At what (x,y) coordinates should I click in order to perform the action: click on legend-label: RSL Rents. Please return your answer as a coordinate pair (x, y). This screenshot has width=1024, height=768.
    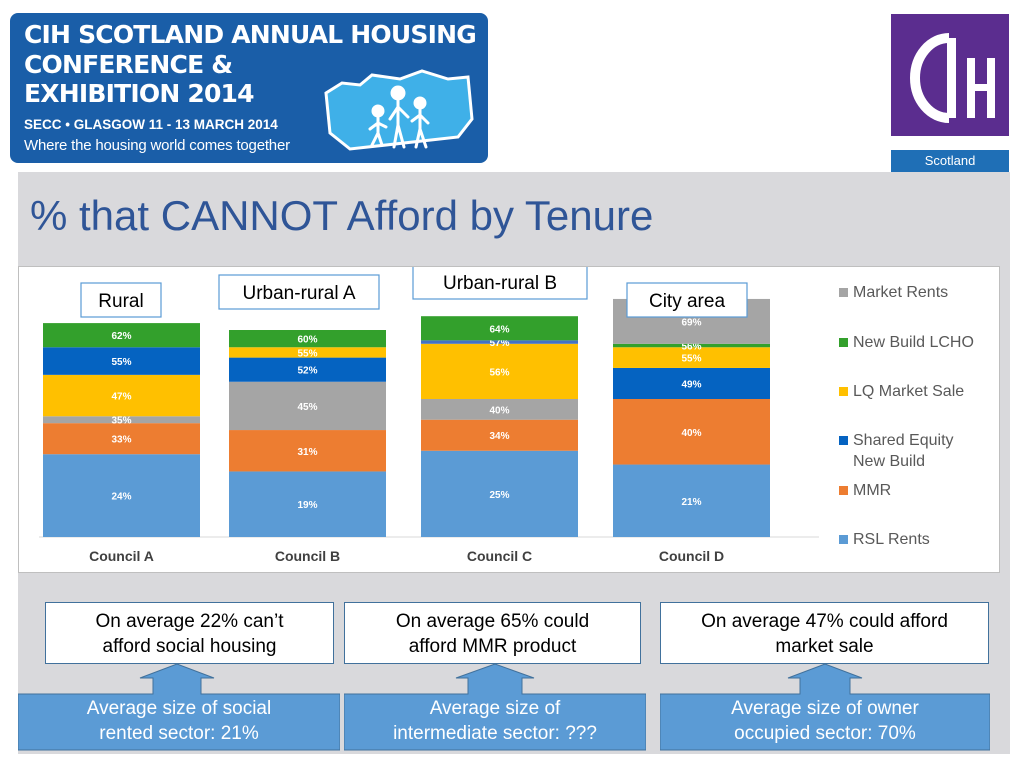
    Looking at the image, I should click on (891, 539).